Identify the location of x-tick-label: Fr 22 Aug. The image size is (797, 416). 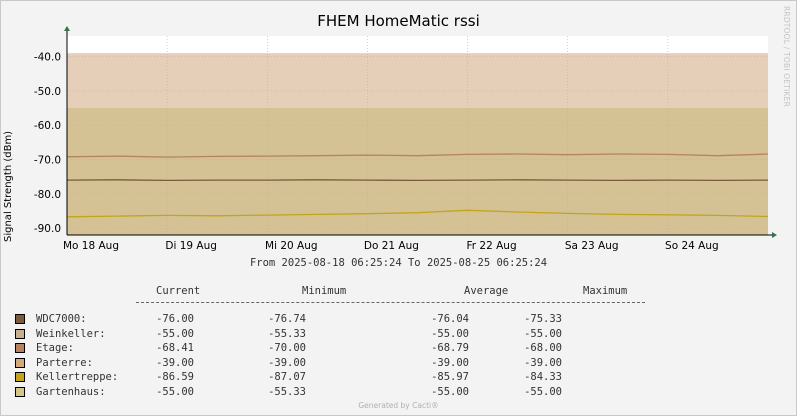
(492, 246).